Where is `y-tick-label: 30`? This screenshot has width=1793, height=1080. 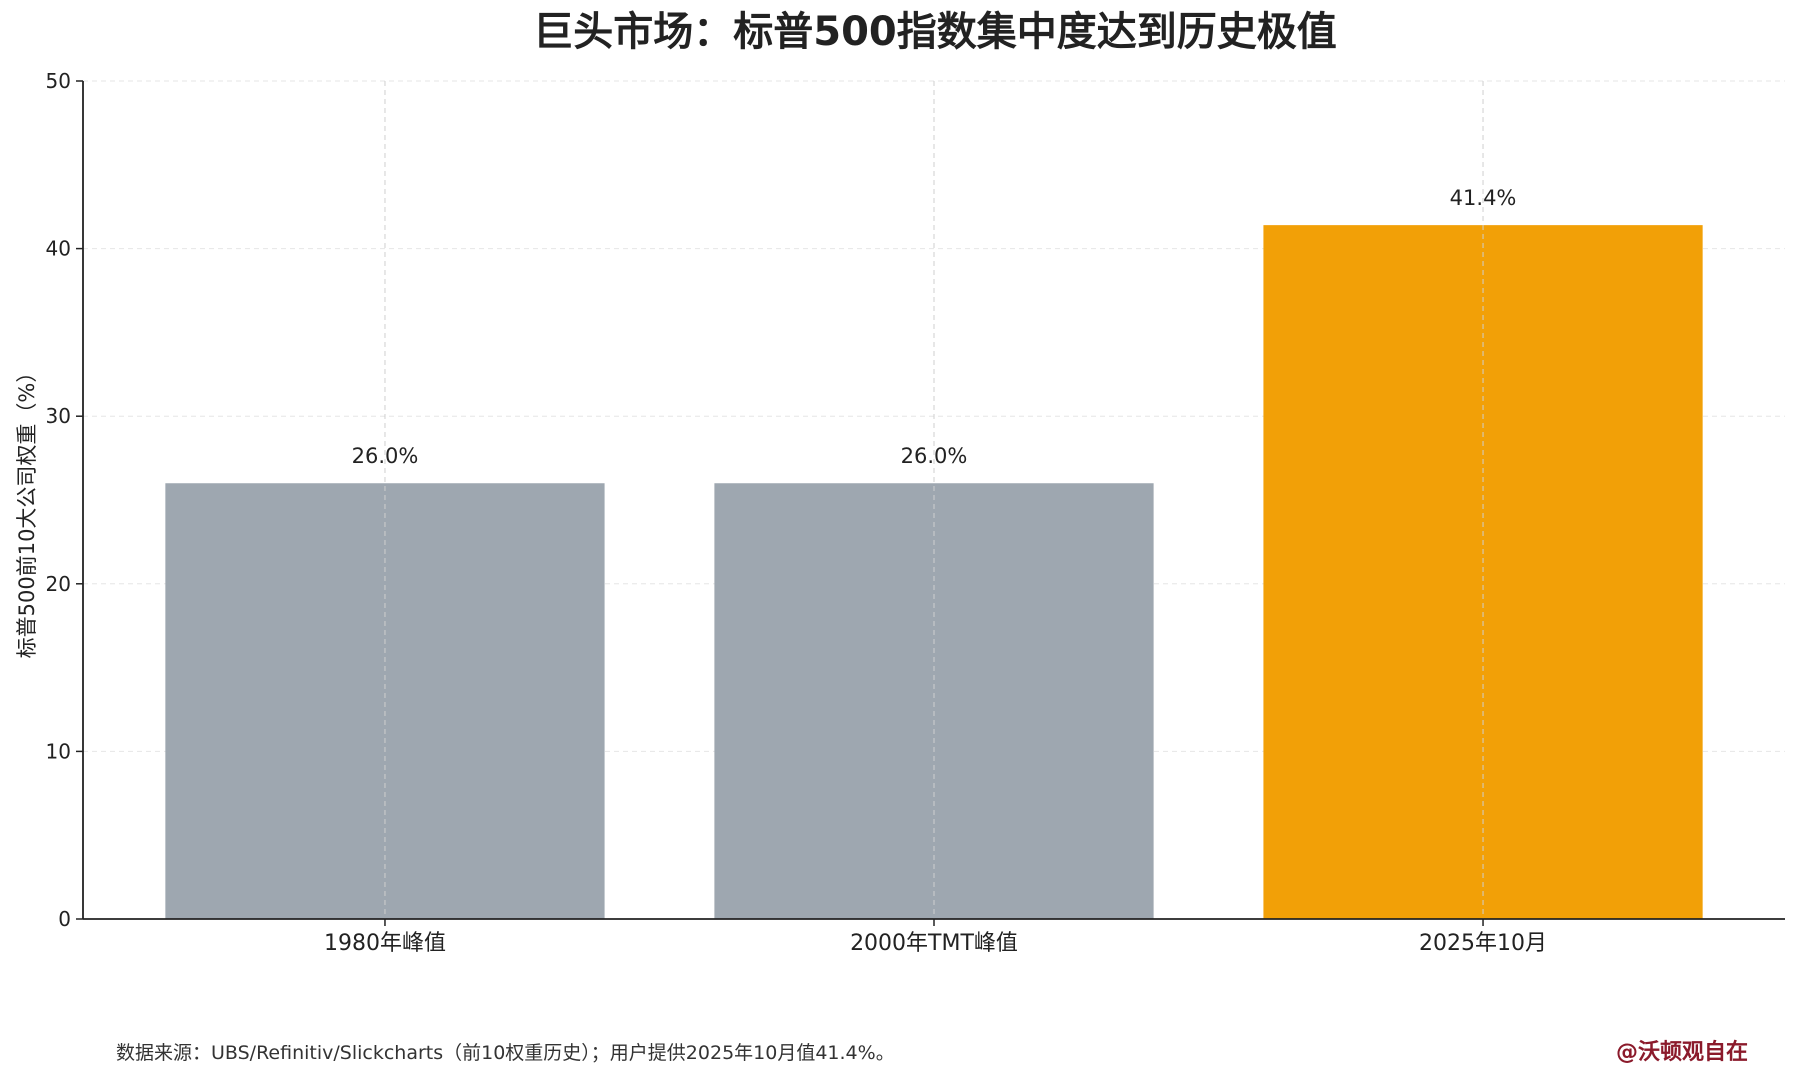 y-tick-label: 30 is located at coordinates (58, 416).